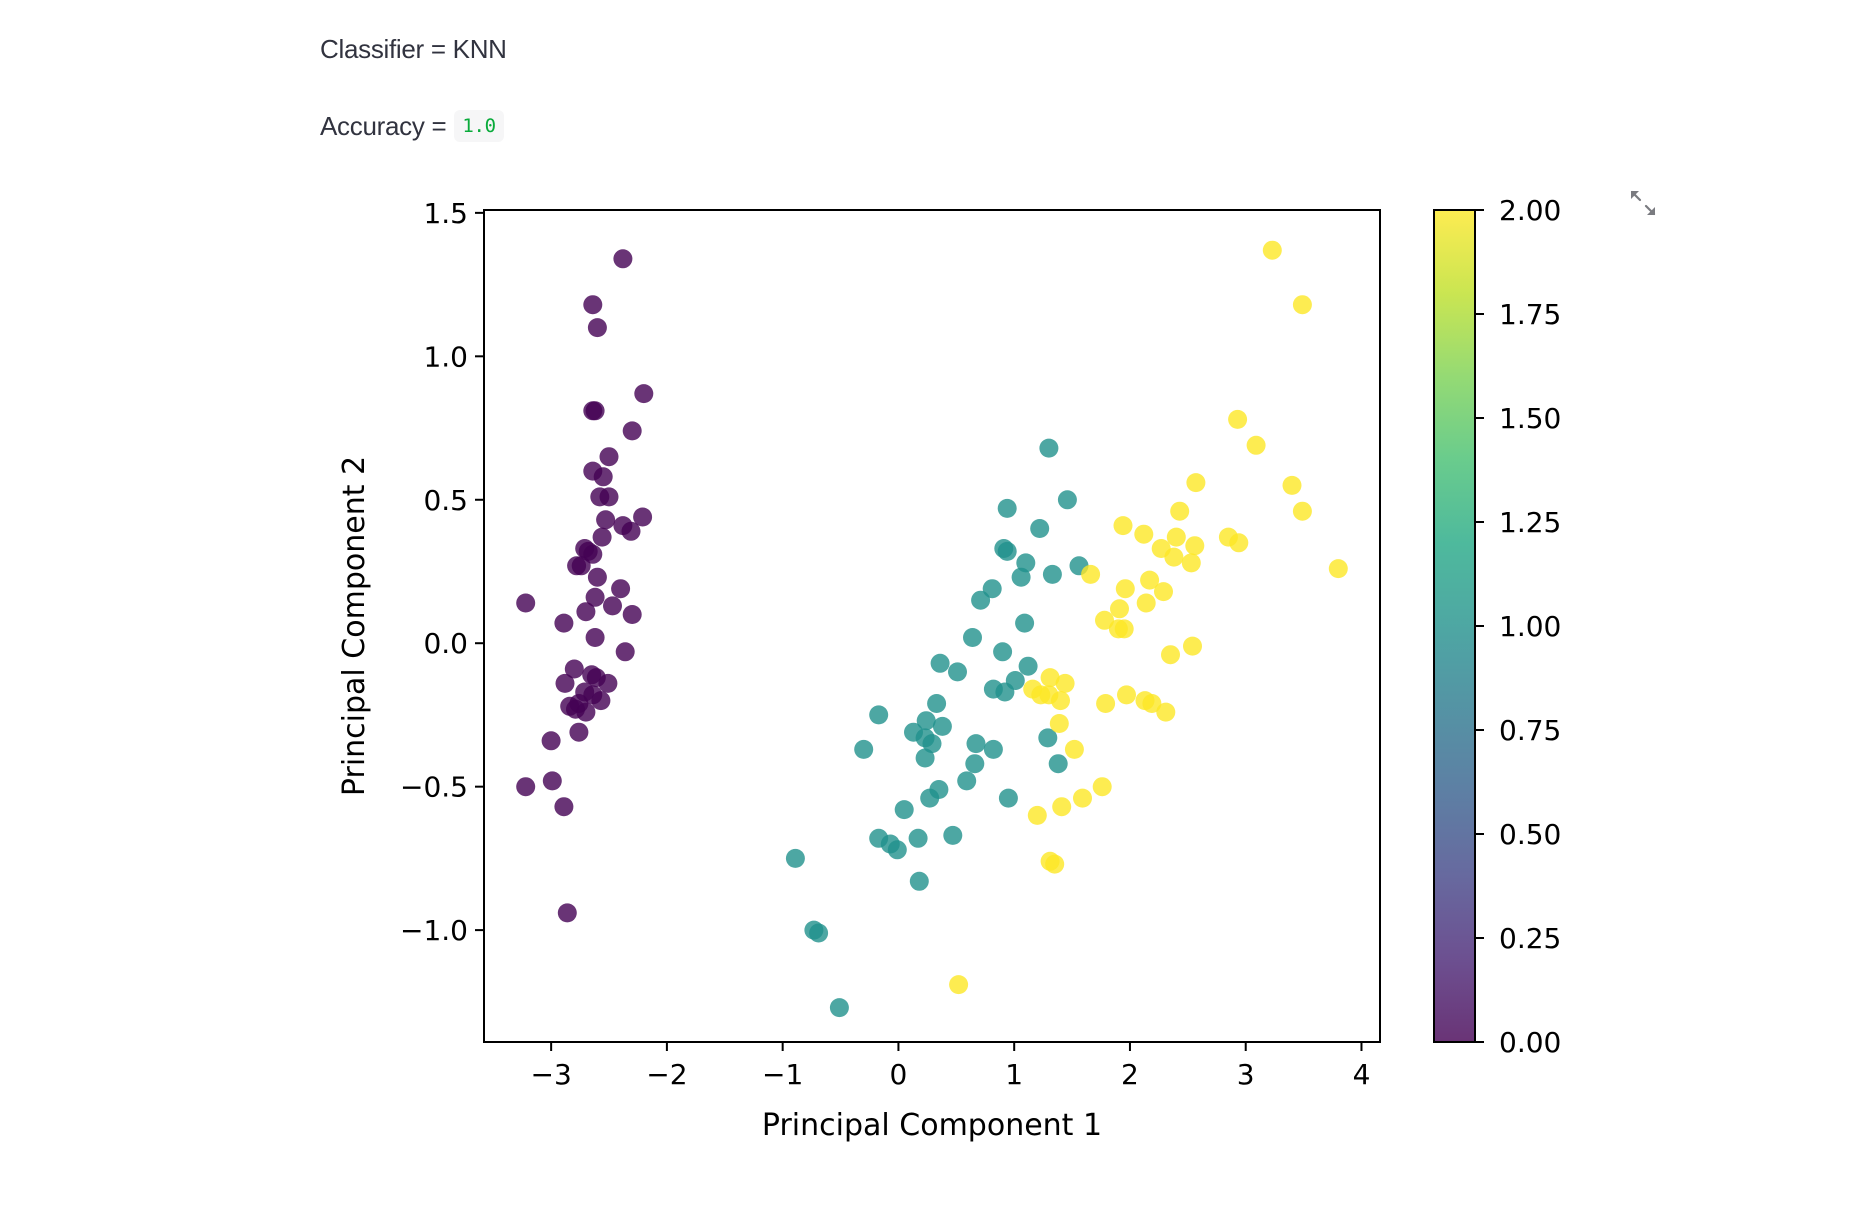 This screenshot has width=1876, height=1222. I want to click on x-tick-label: −1, so click(782, 1074).